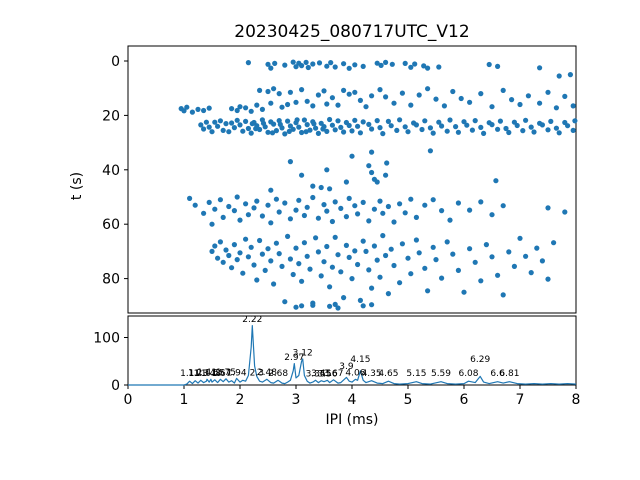 This screenshot has width=640, height=480. I want to click on peak-annotation: 3.35, so click(316, 374).